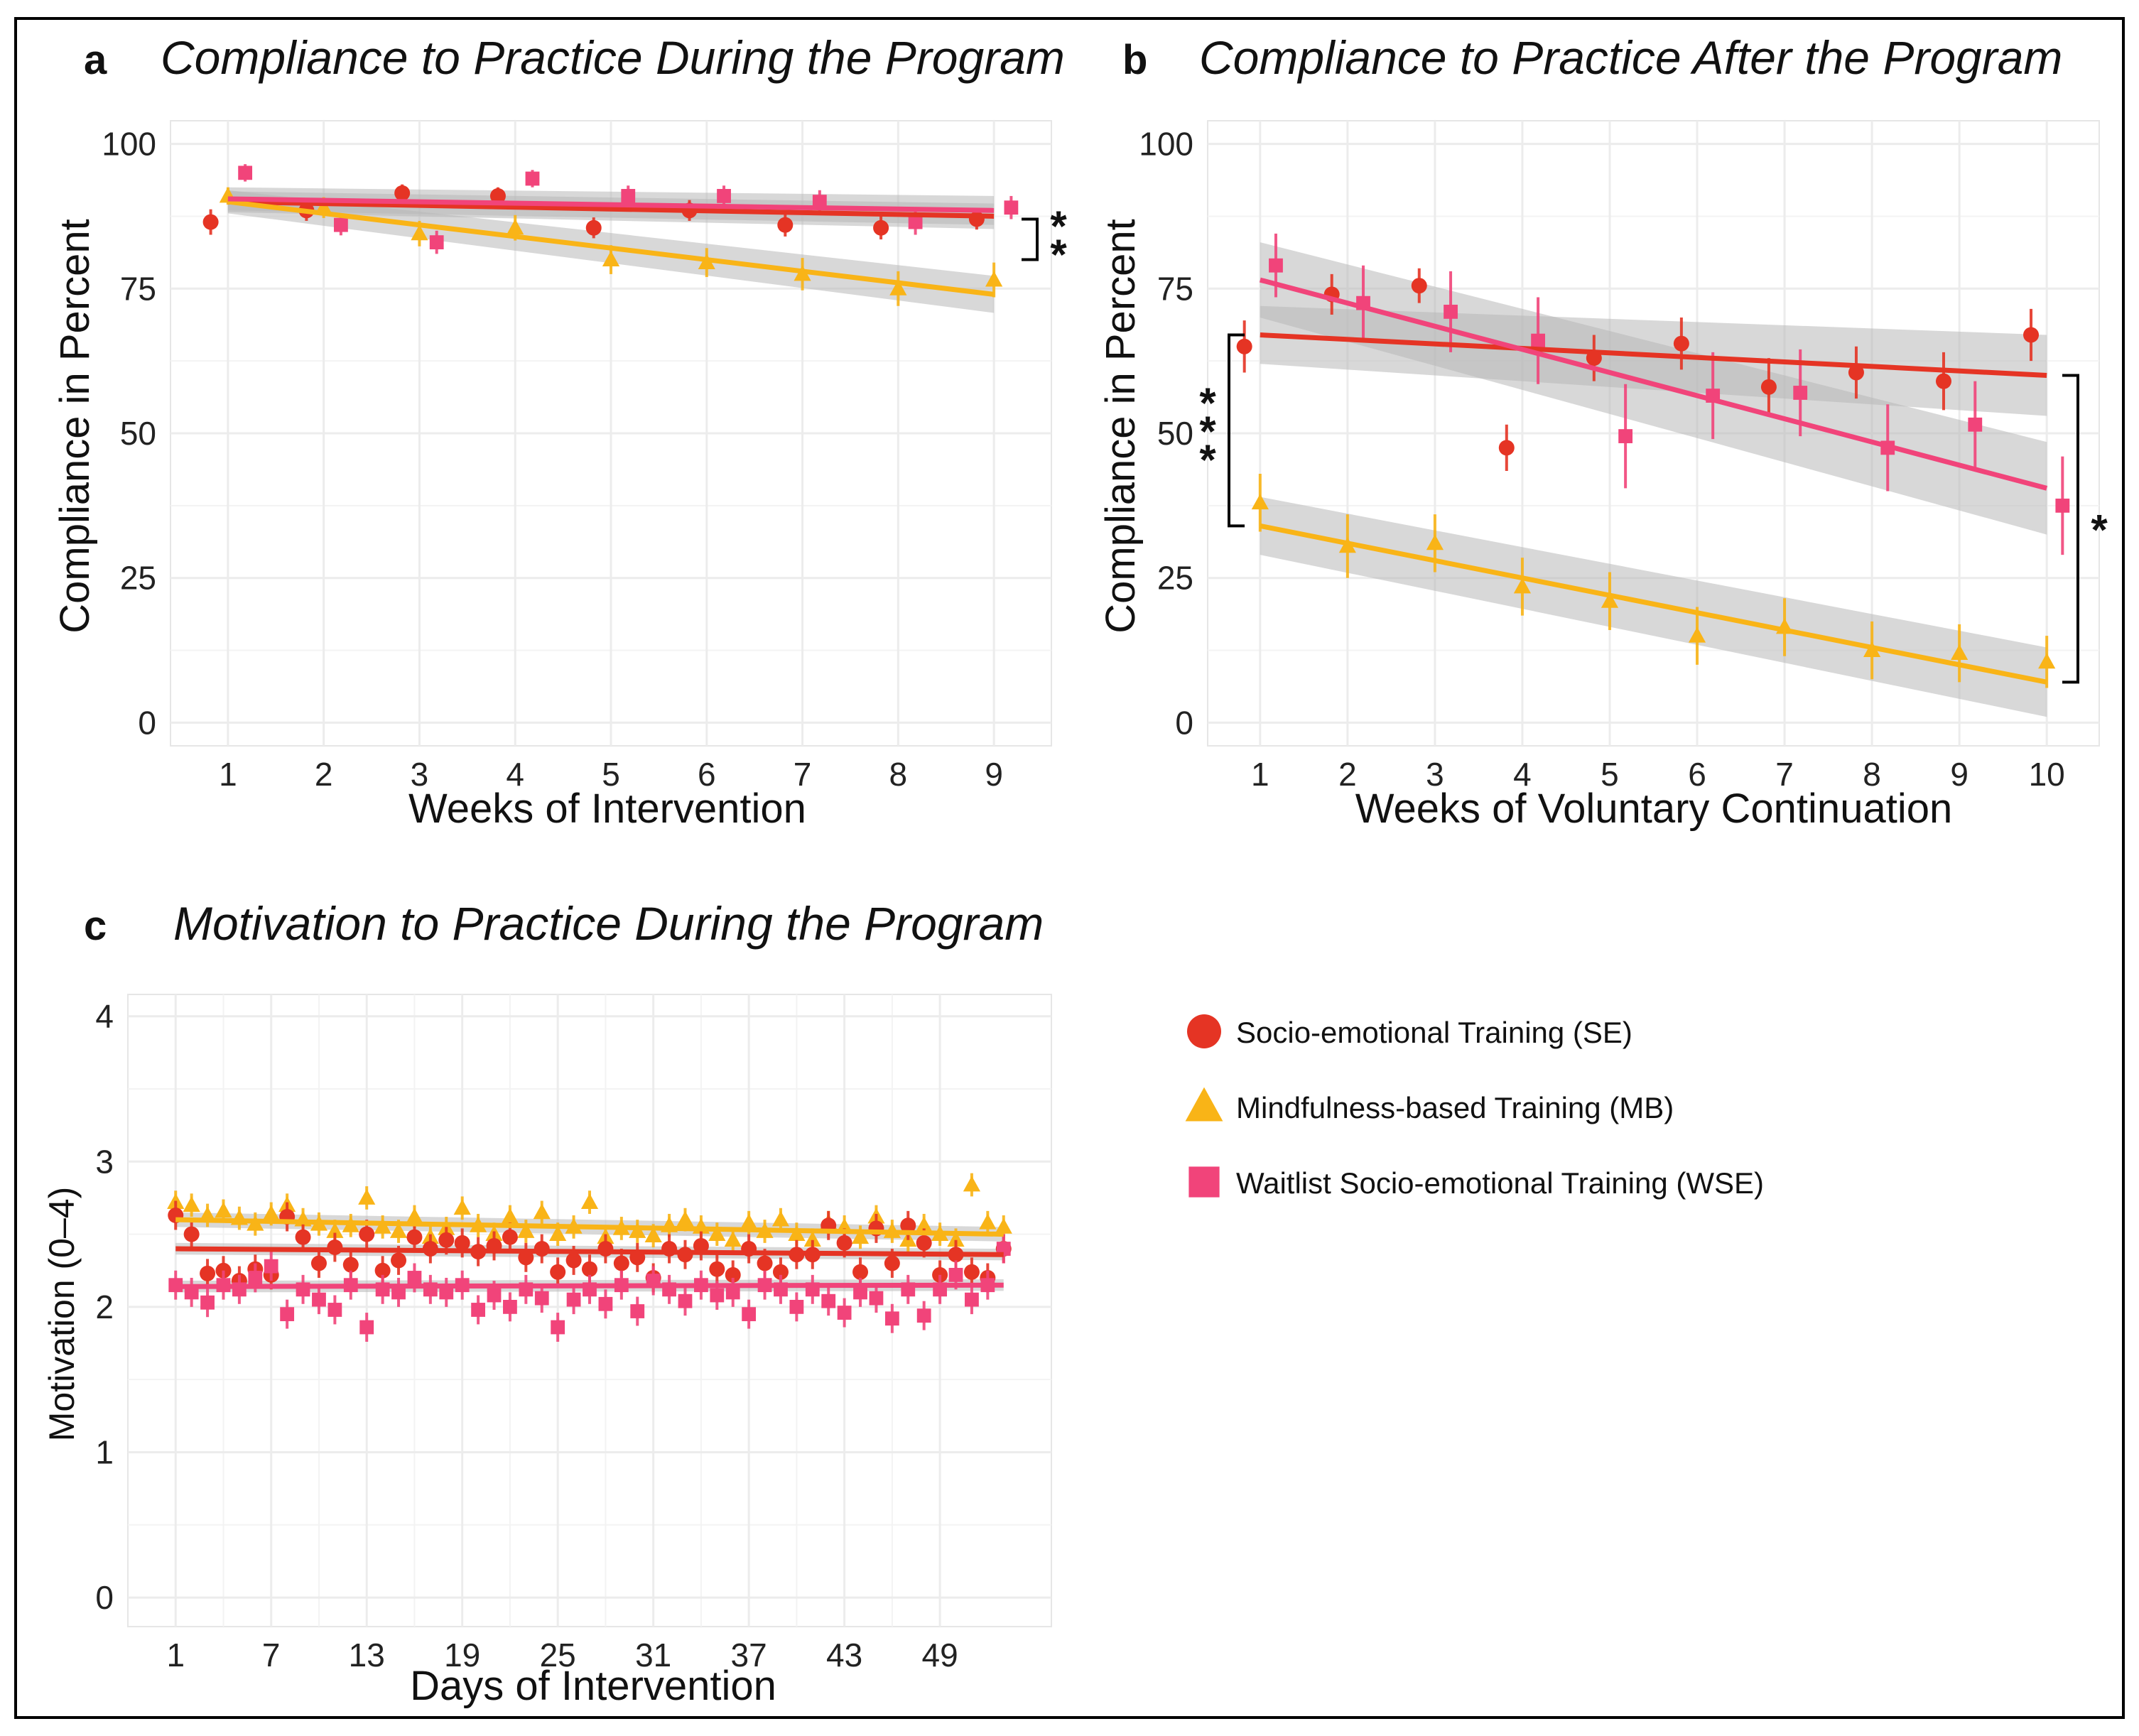  I want to click on panel-c-y-tick-0: 0, so click(104, 1597).